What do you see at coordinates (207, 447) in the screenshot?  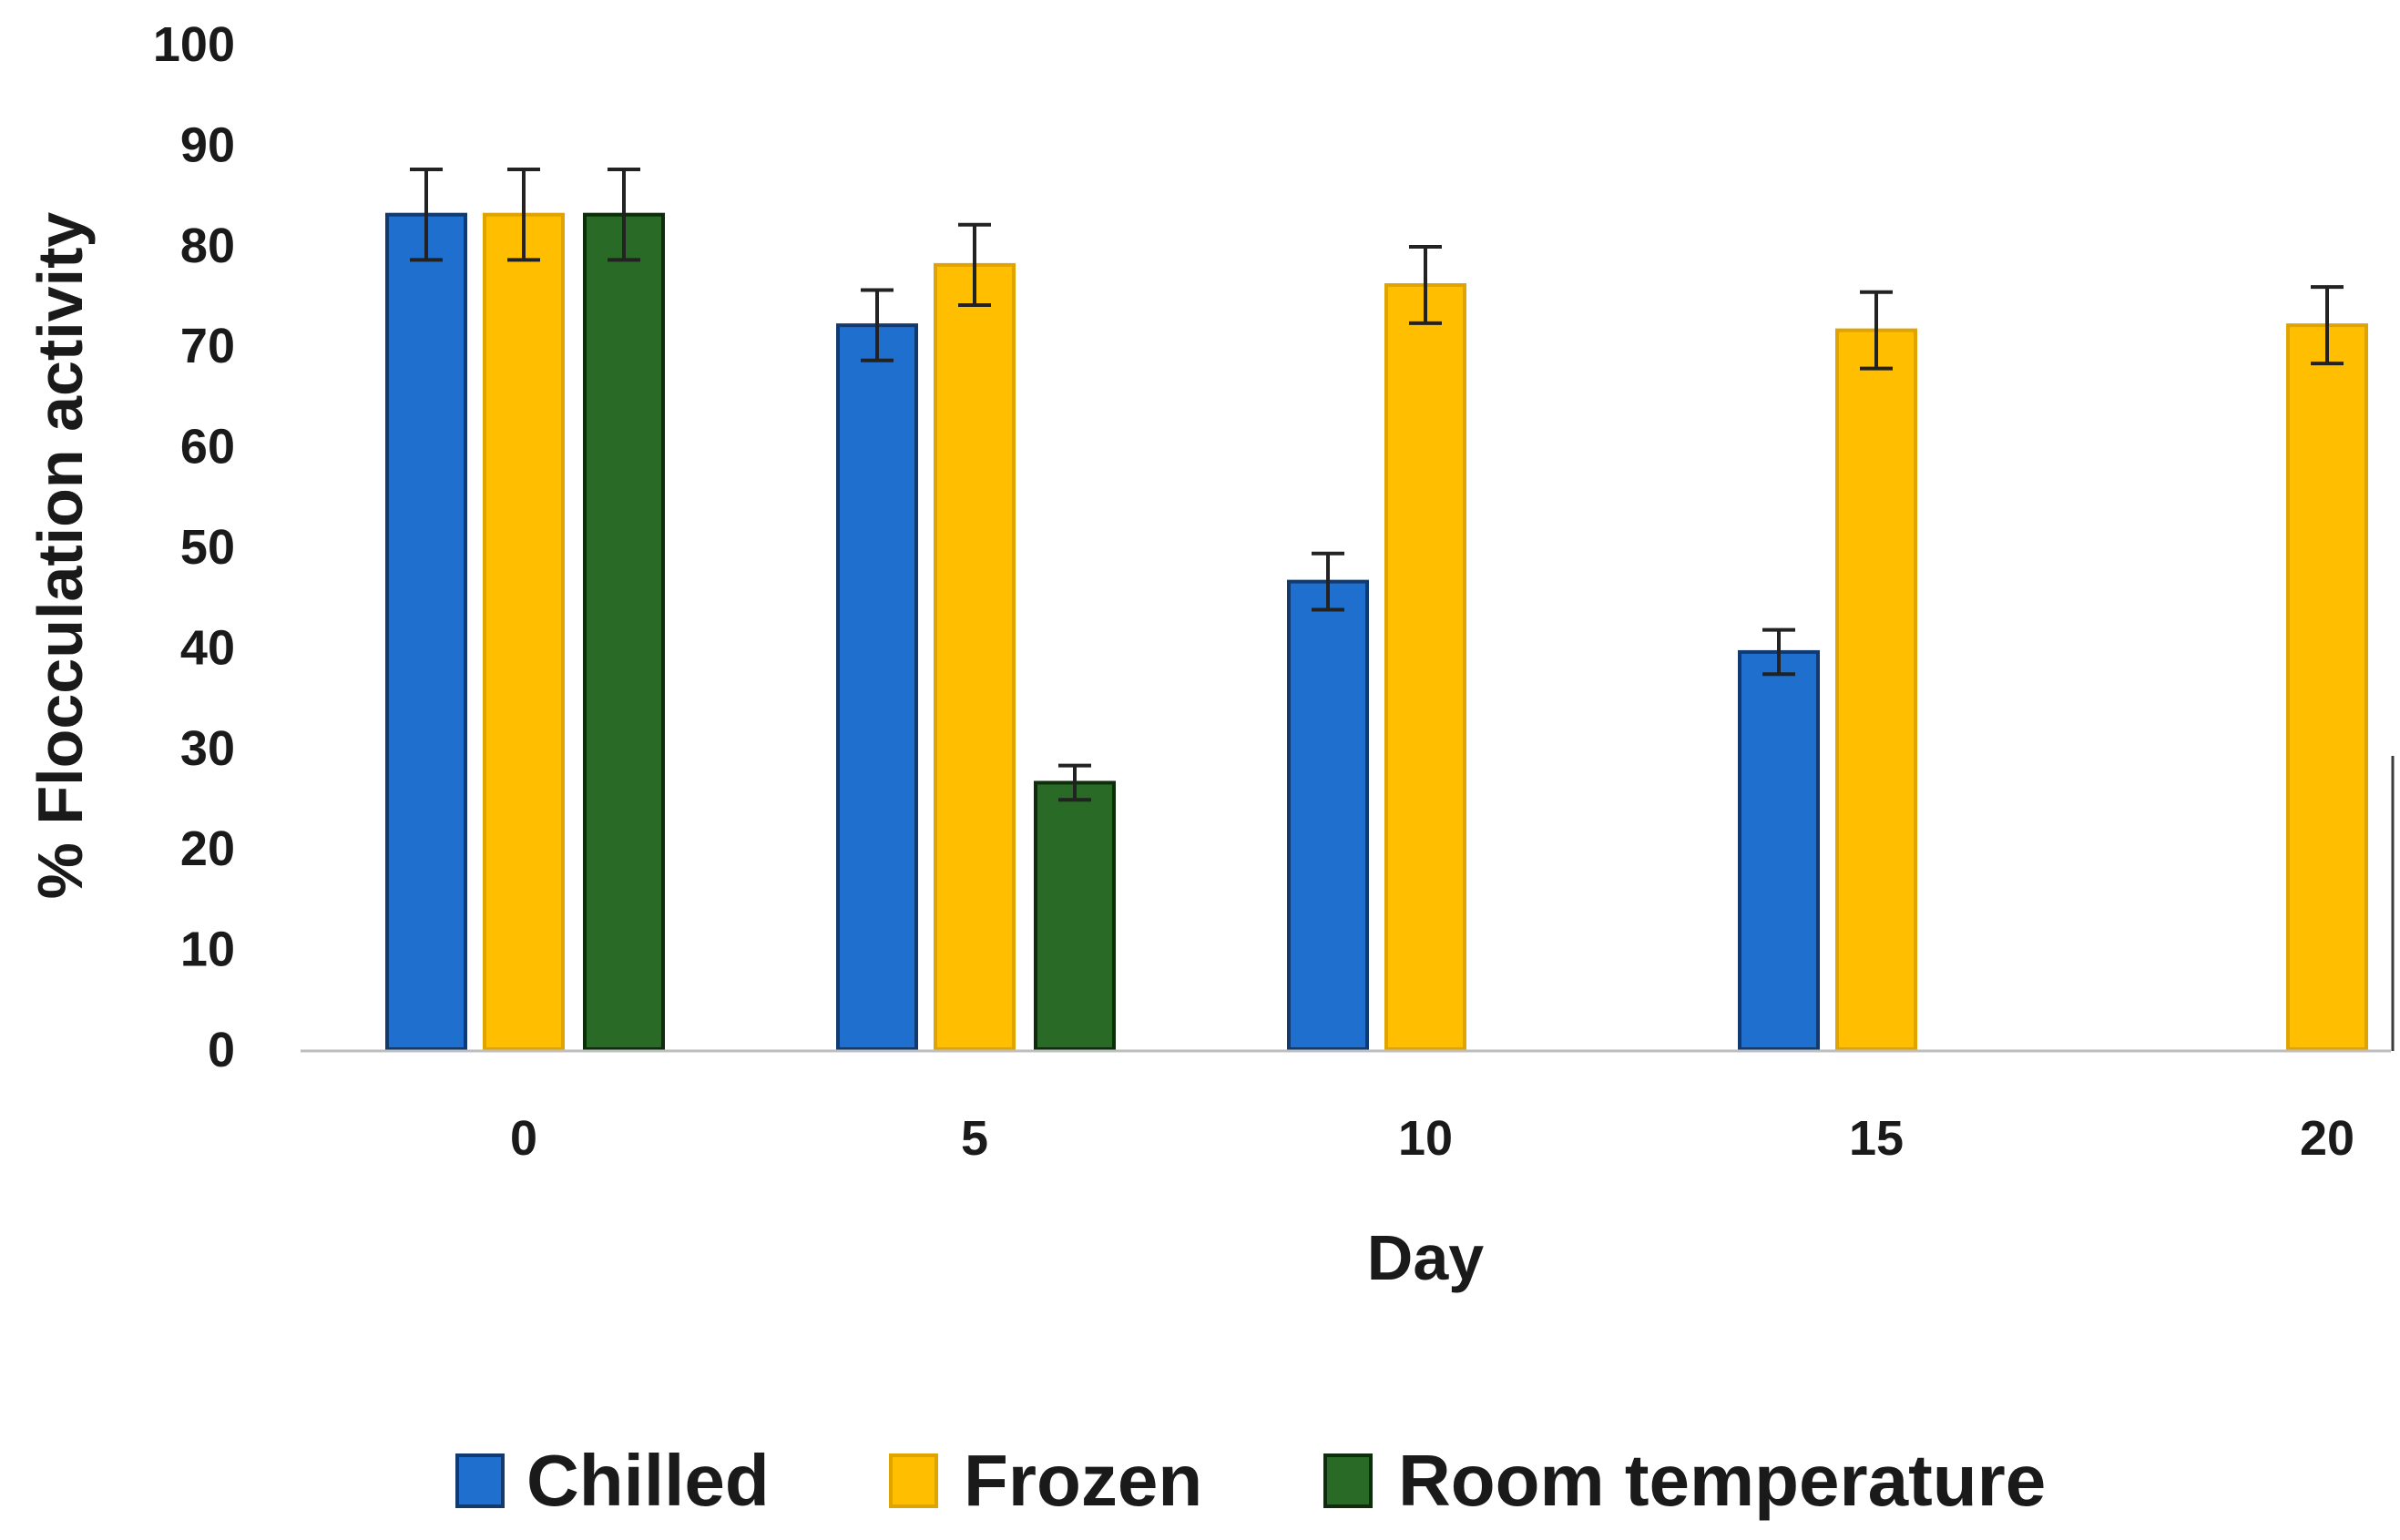 I see `y-tick-label: 60` at bounding box center [207, 447].